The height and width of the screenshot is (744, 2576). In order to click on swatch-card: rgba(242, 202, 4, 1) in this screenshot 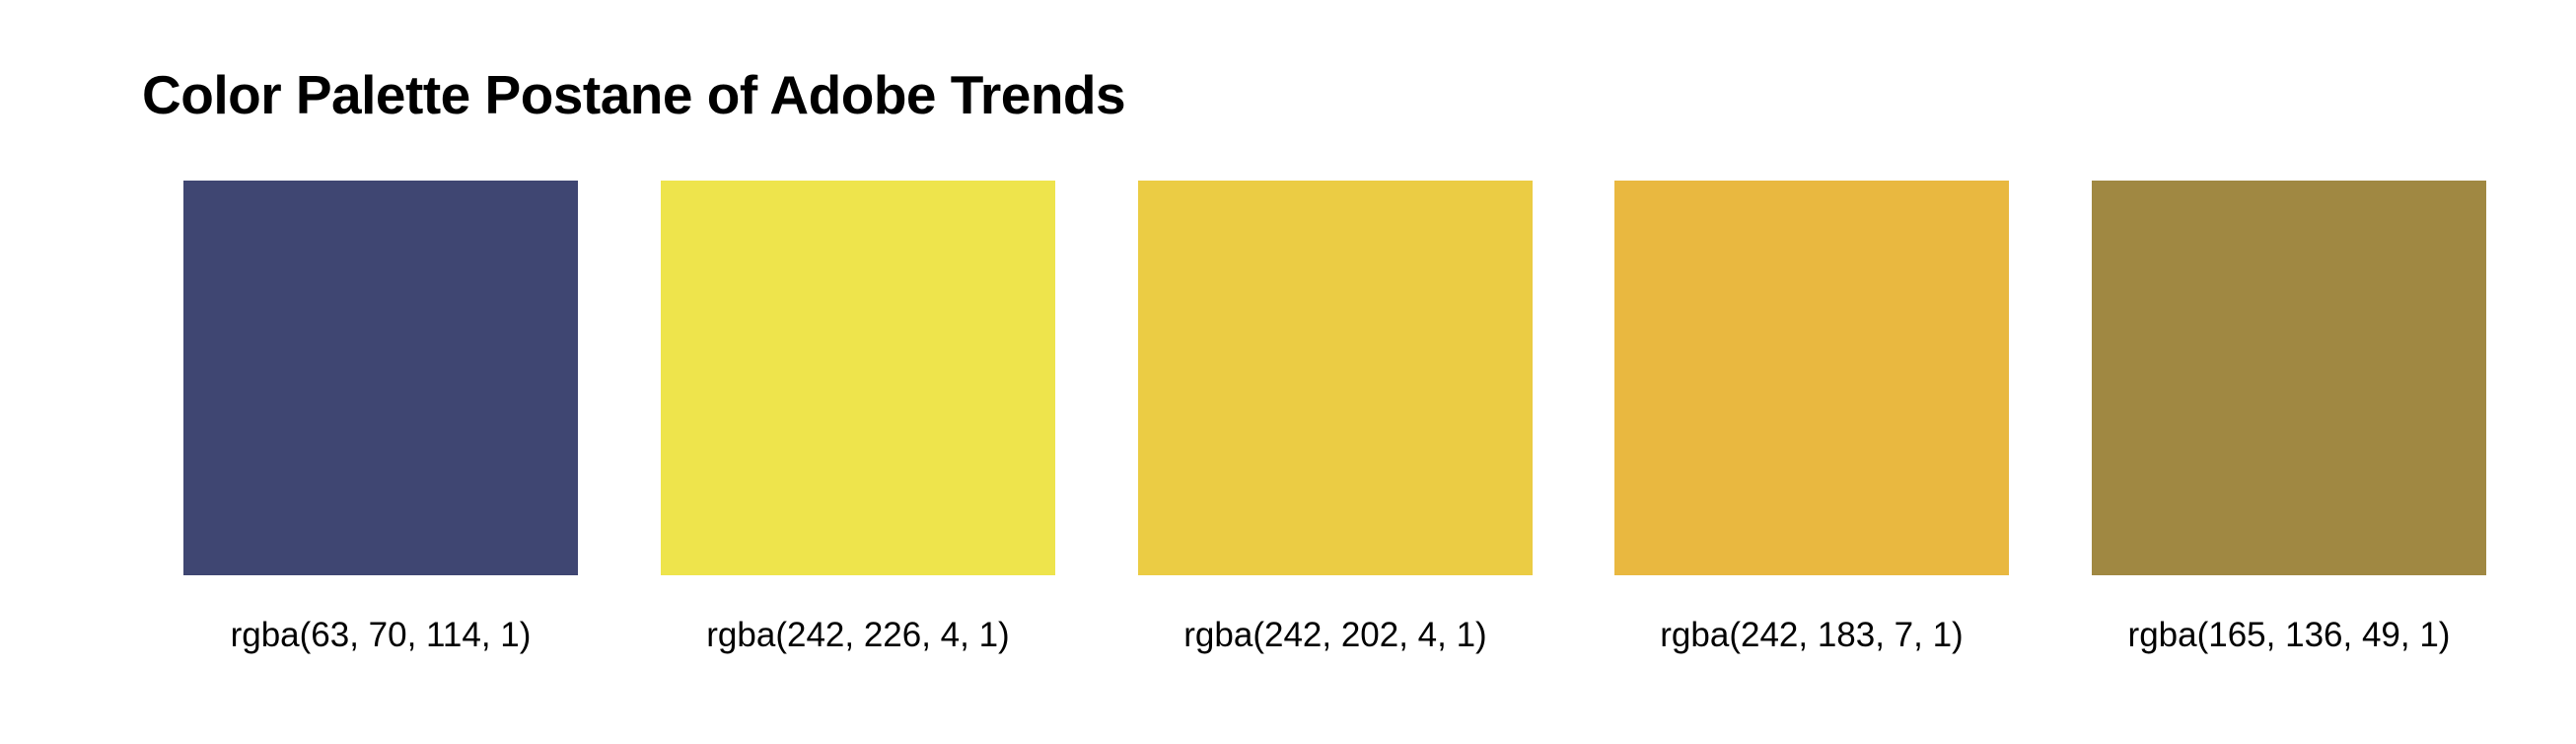, I will do `click(1335, 417)`.